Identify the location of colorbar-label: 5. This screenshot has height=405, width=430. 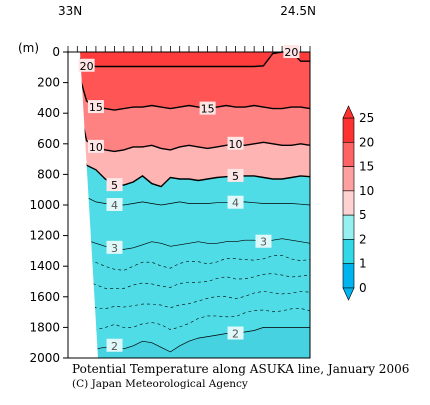
(363, 215).